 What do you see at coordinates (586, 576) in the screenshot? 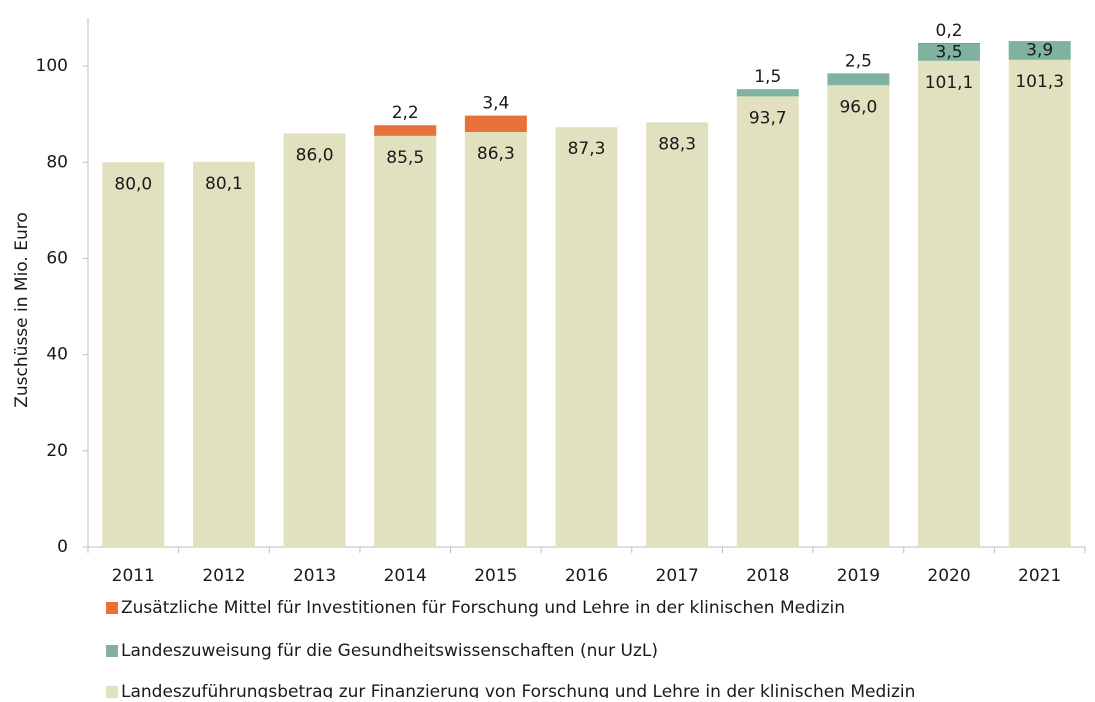
I see `x-tick-label: 2016` at bounding box center [586, 576].